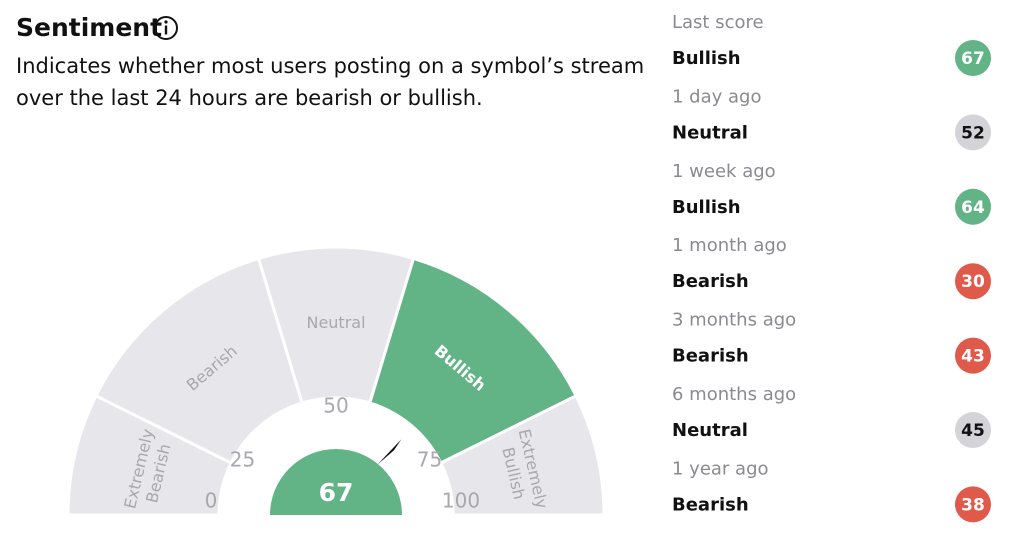 The height and width of the screenshot is (552, 1016). What do you see at coordinates (242, 460) in the screenshot?
I see `gauge-tick-label: 25` at bounding box center [242, 460].